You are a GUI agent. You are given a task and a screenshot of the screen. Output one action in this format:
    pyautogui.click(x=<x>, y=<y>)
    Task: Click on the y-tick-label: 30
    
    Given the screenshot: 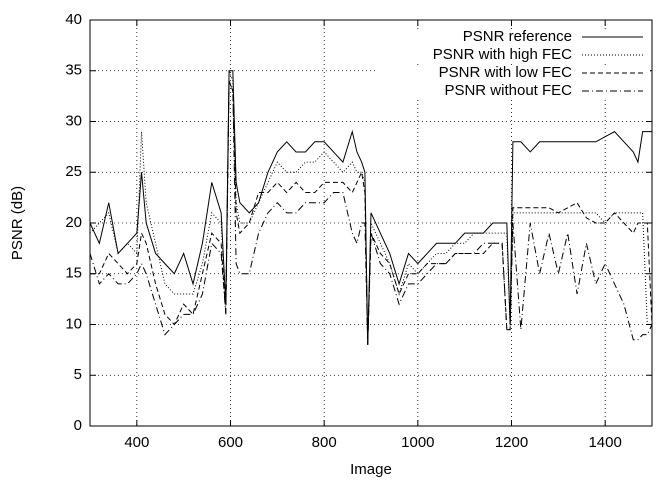 What is the action you would take?
    pyautogui.click(x=73, y=120)
    